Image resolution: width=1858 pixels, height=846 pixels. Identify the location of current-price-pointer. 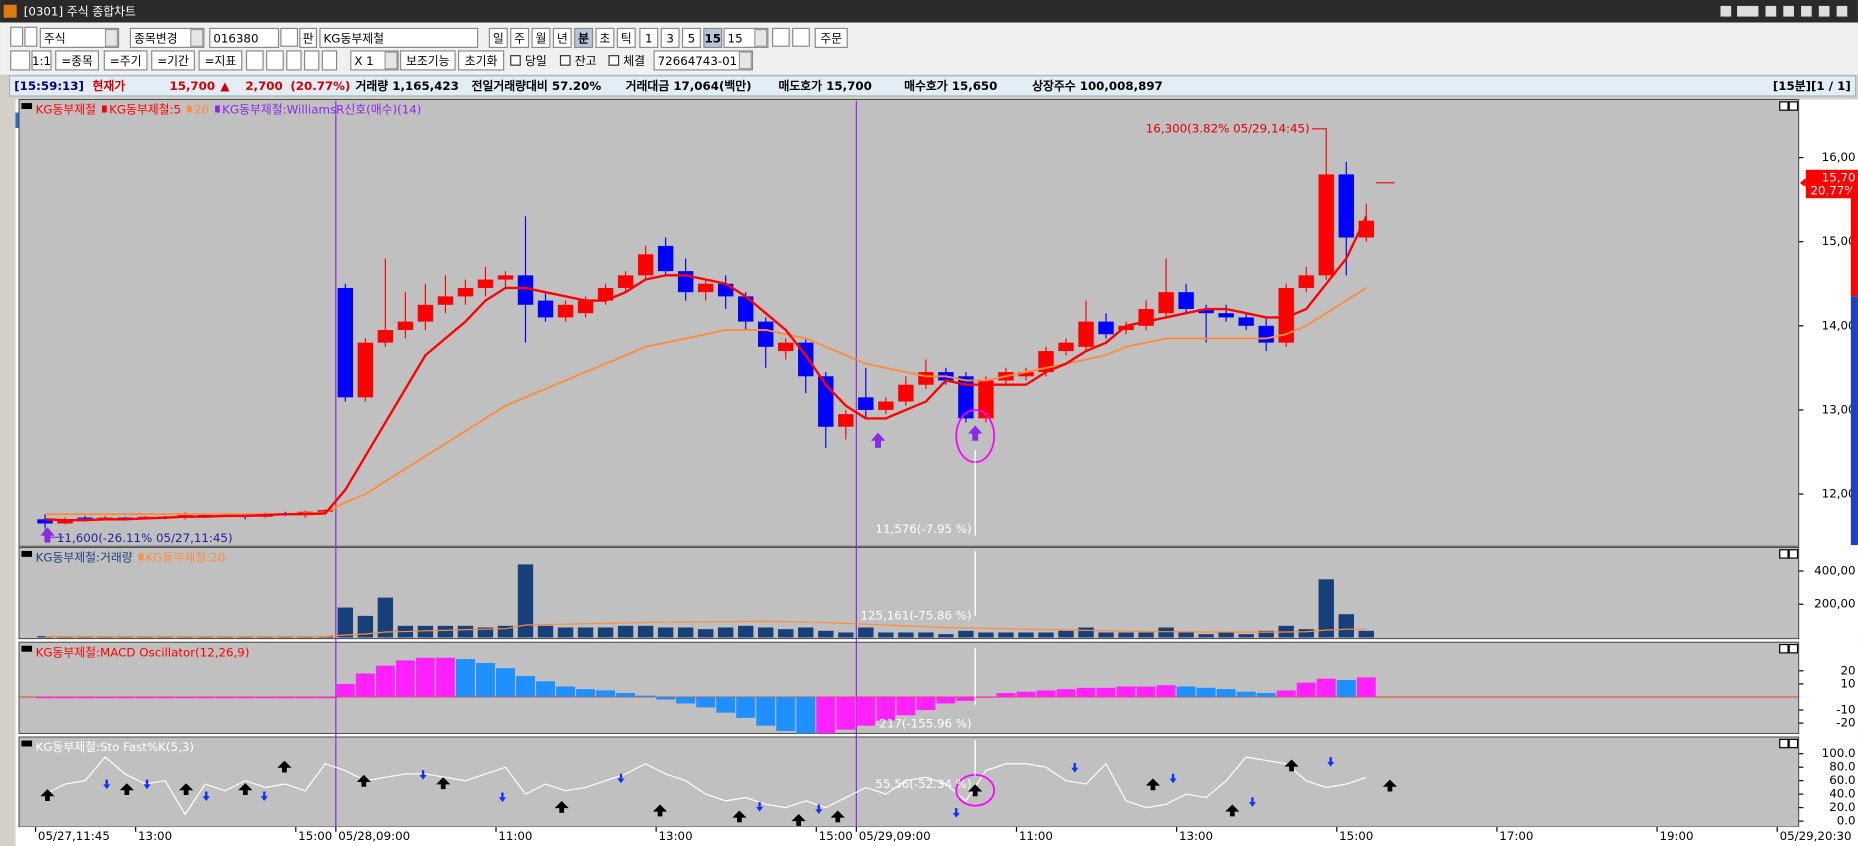
(1802, 183).